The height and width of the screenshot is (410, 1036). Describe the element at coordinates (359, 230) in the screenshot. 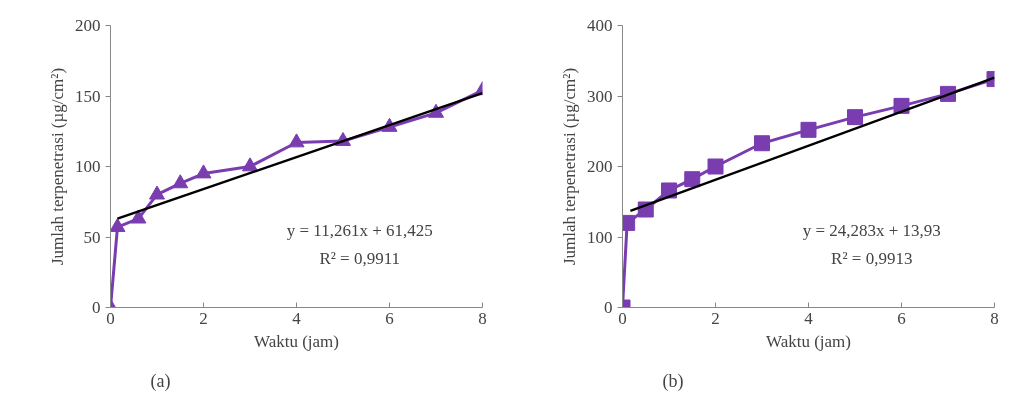

I see `annotation: y = 11,261x + 61,425` at that location.